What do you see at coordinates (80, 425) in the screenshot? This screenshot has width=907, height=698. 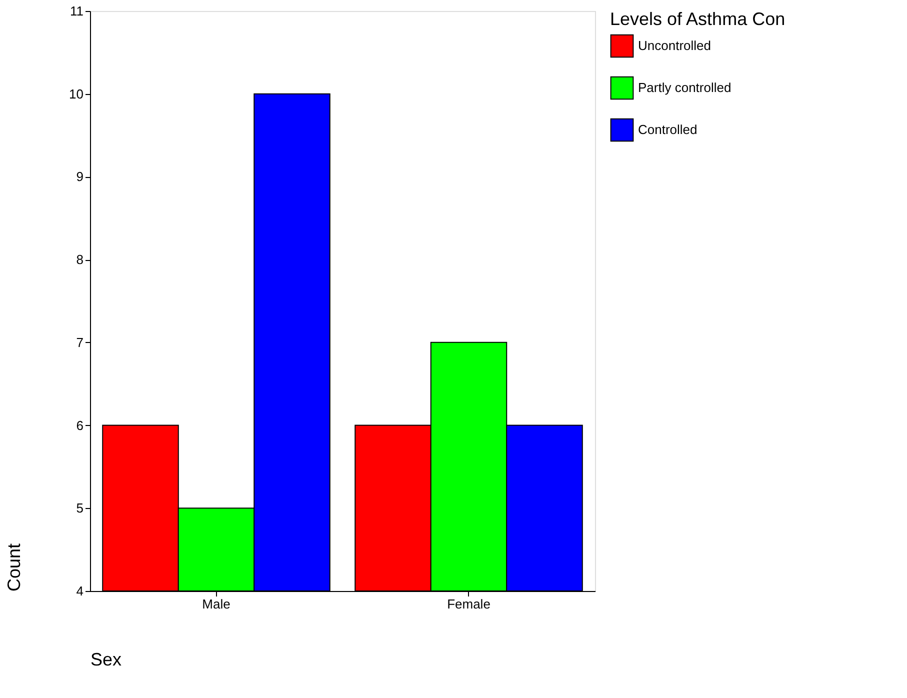 I see `y-tick-label: 6` at bounding box center [80, 425].